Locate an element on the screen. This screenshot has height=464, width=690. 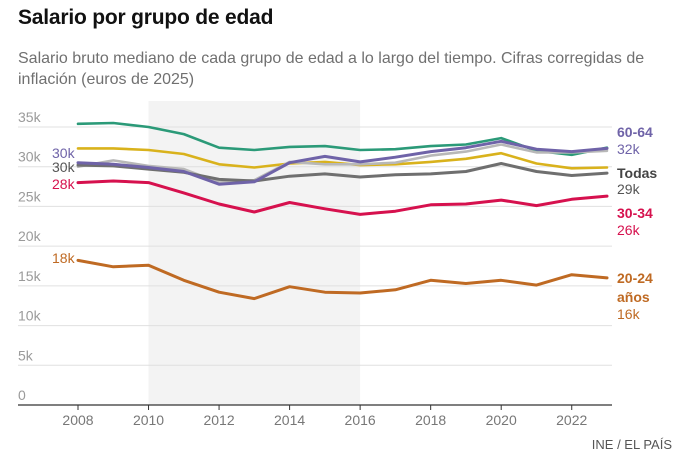
end-name-60-64: 60-64 is located at coordinates (635, 132).